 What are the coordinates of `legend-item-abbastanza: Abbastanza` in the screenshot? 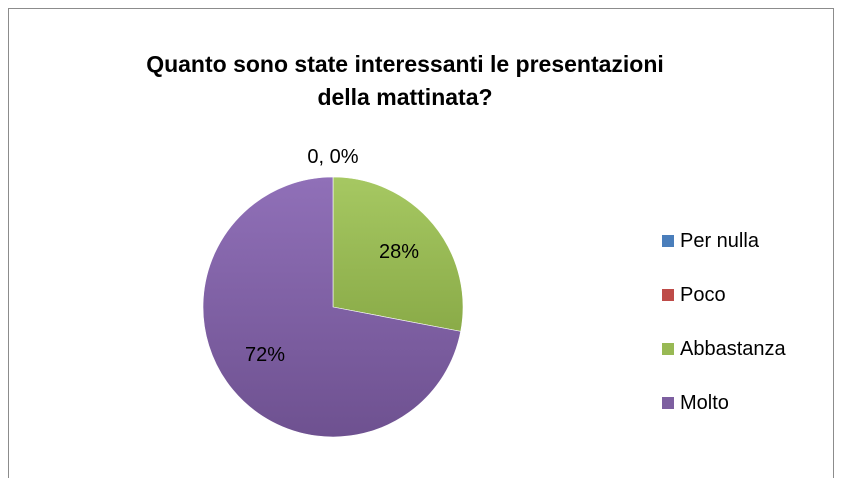 It's located at (724, 349).